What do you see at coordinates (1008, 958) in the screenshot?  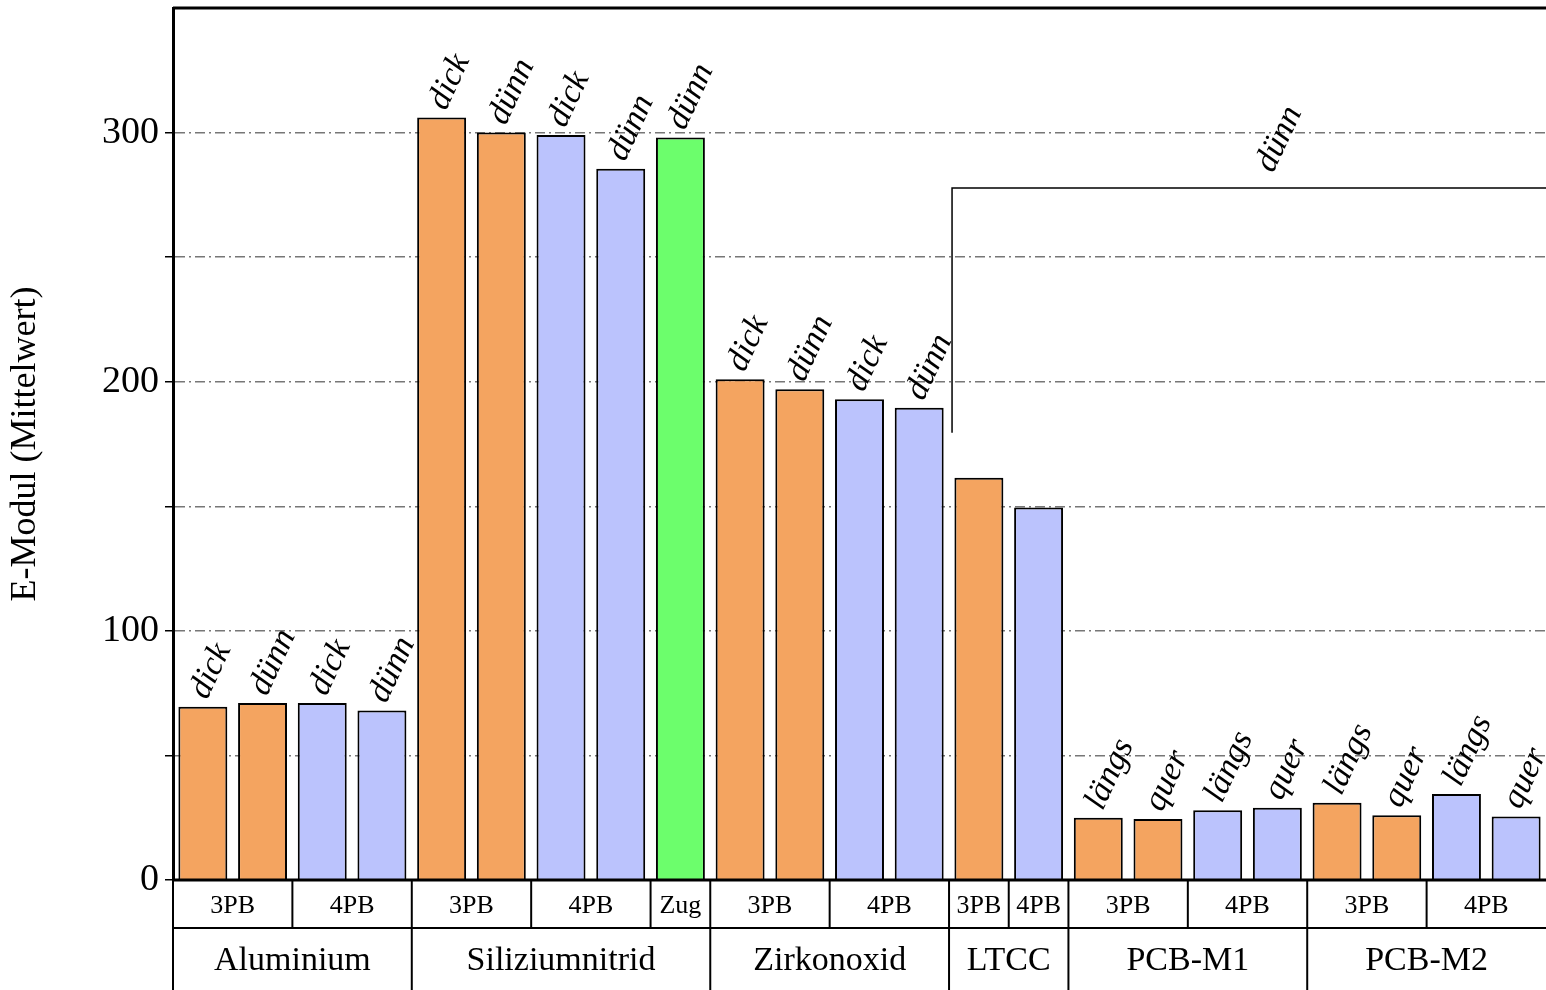 I see `series-label: LTCC` at bounding box center [1008, 958].